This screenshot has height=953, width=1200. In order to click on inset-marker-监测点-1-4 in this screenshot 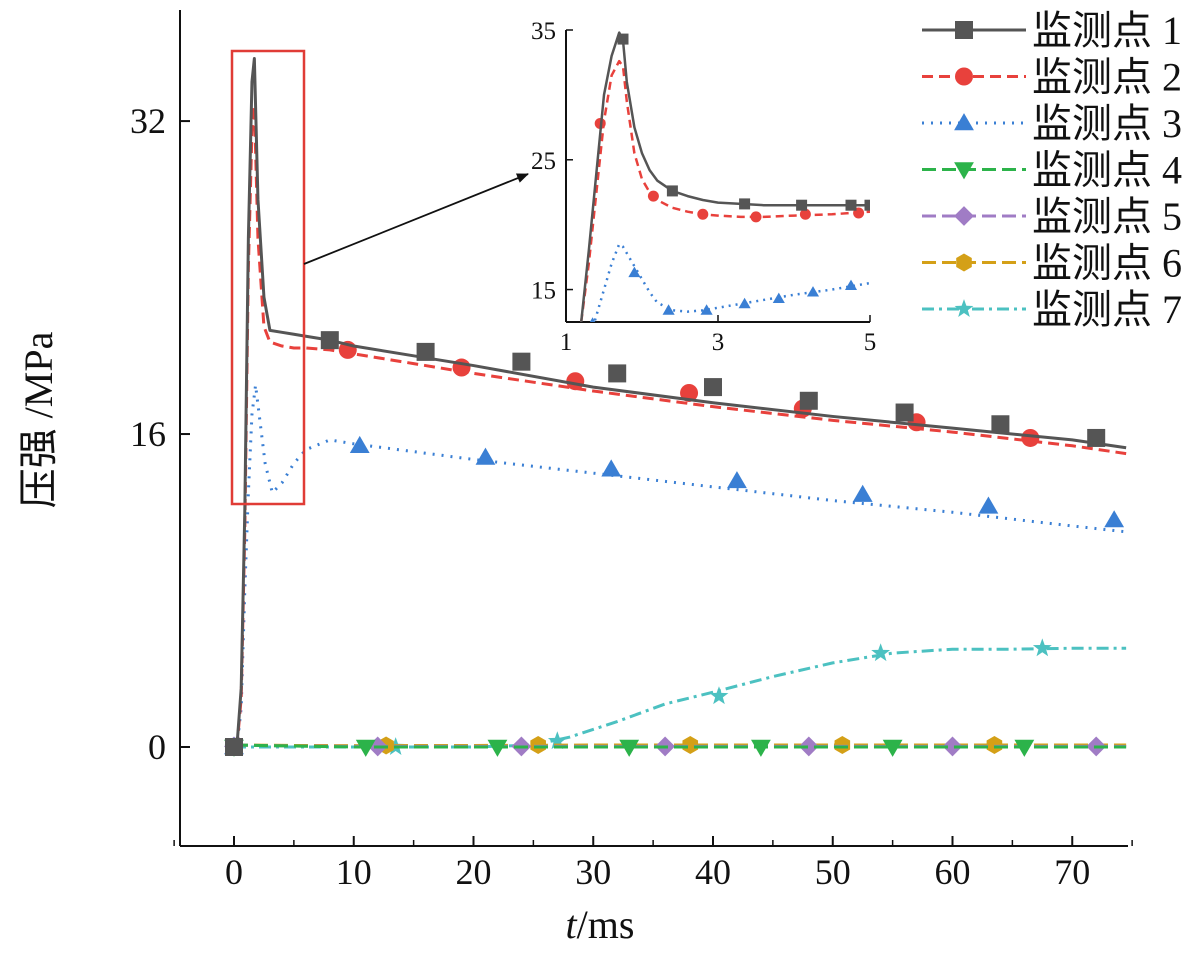, I will do `click(851, 205)`.